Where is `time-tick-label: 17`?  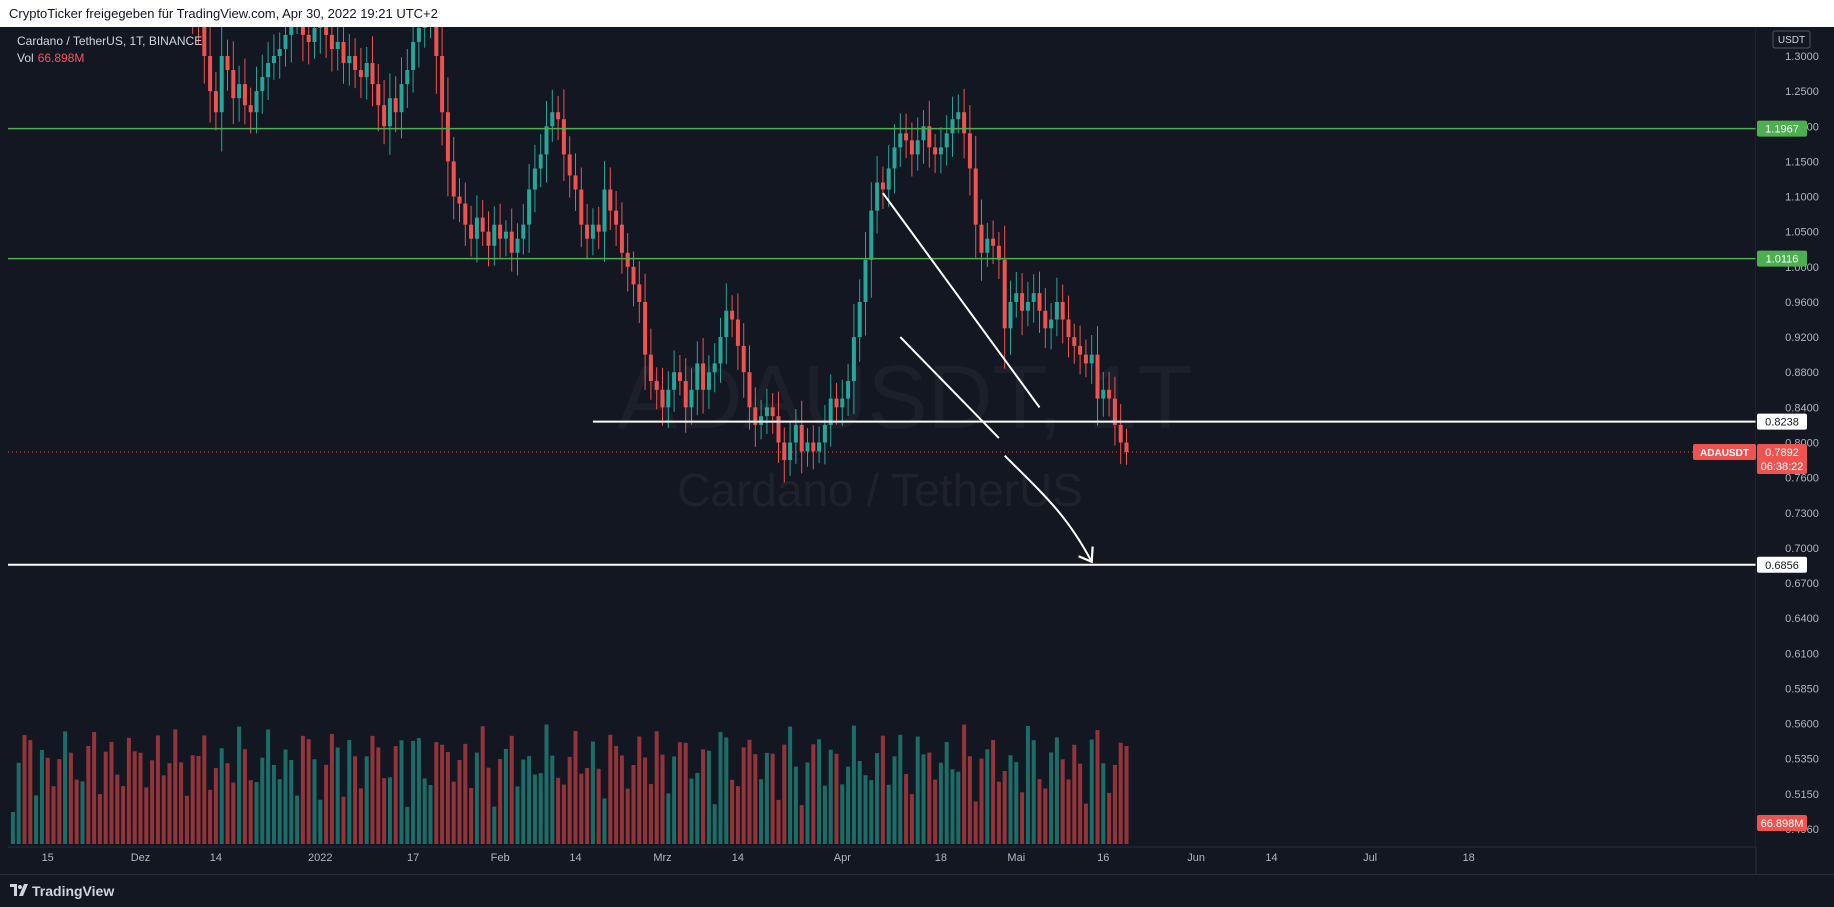 time-tick-label: 17 is located at coordinates (413, 858).